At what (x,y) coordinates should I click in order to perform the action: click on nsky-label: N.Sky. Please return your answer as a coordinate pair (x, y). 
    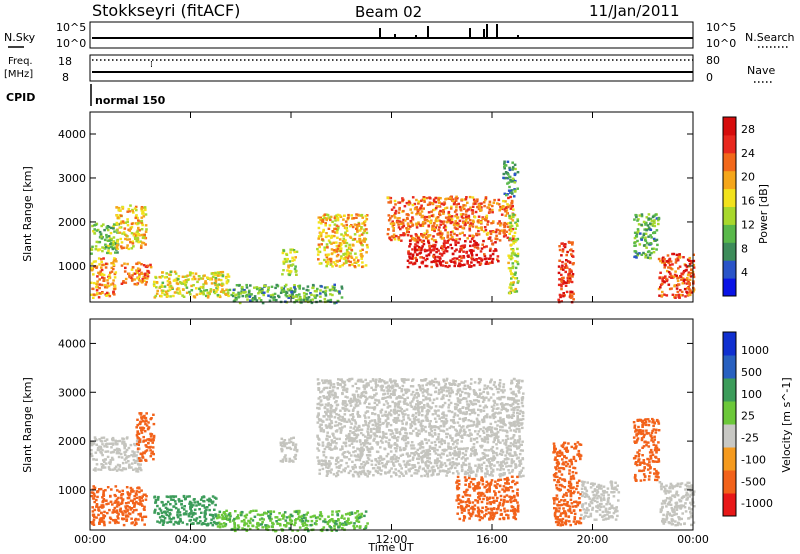
    Looking at the image, I should click on (20, 37).